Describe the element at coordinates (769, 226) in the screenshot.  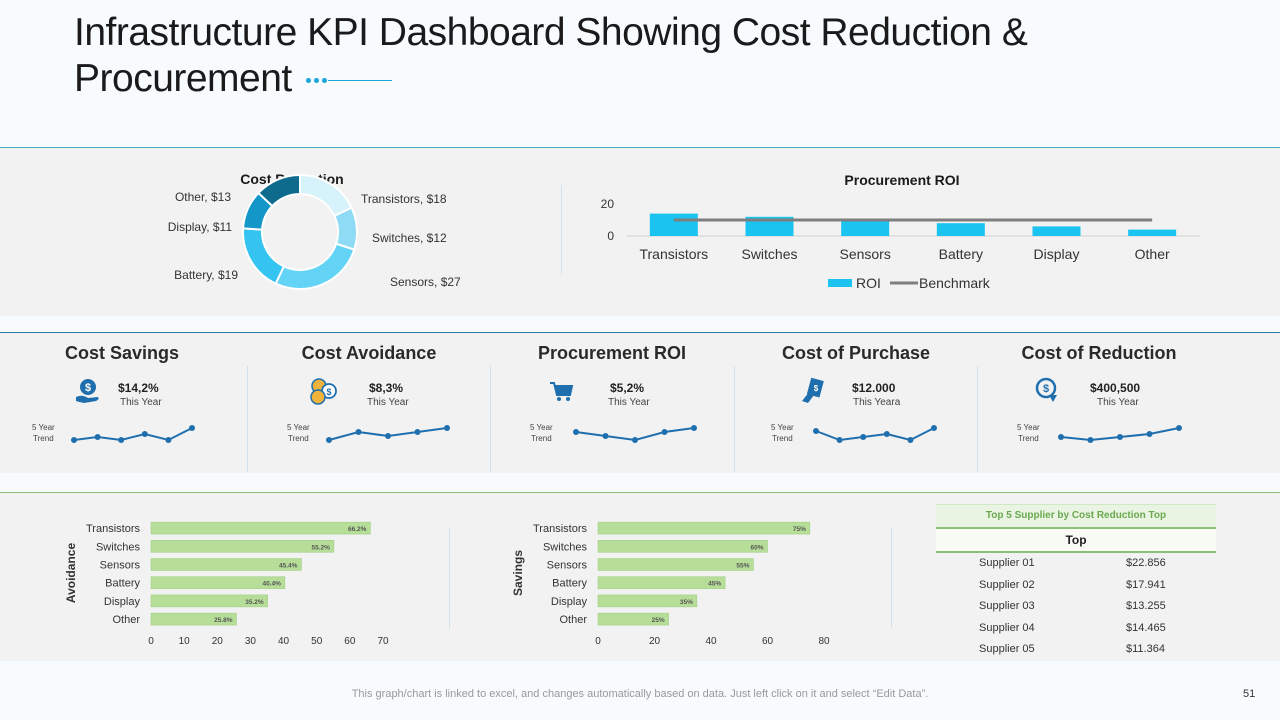
I see `roi-bar-switches` at that location.